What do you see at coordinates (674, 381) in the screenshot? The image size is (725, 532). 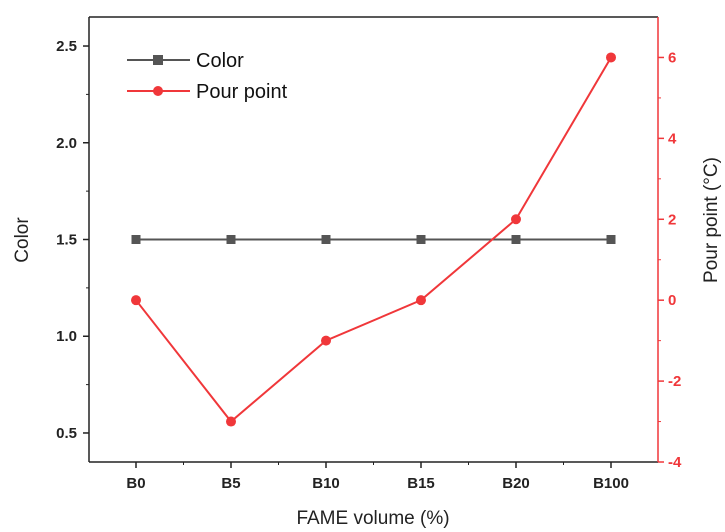 I see `right-tick-label: -2` at bounding box center [674, 381].